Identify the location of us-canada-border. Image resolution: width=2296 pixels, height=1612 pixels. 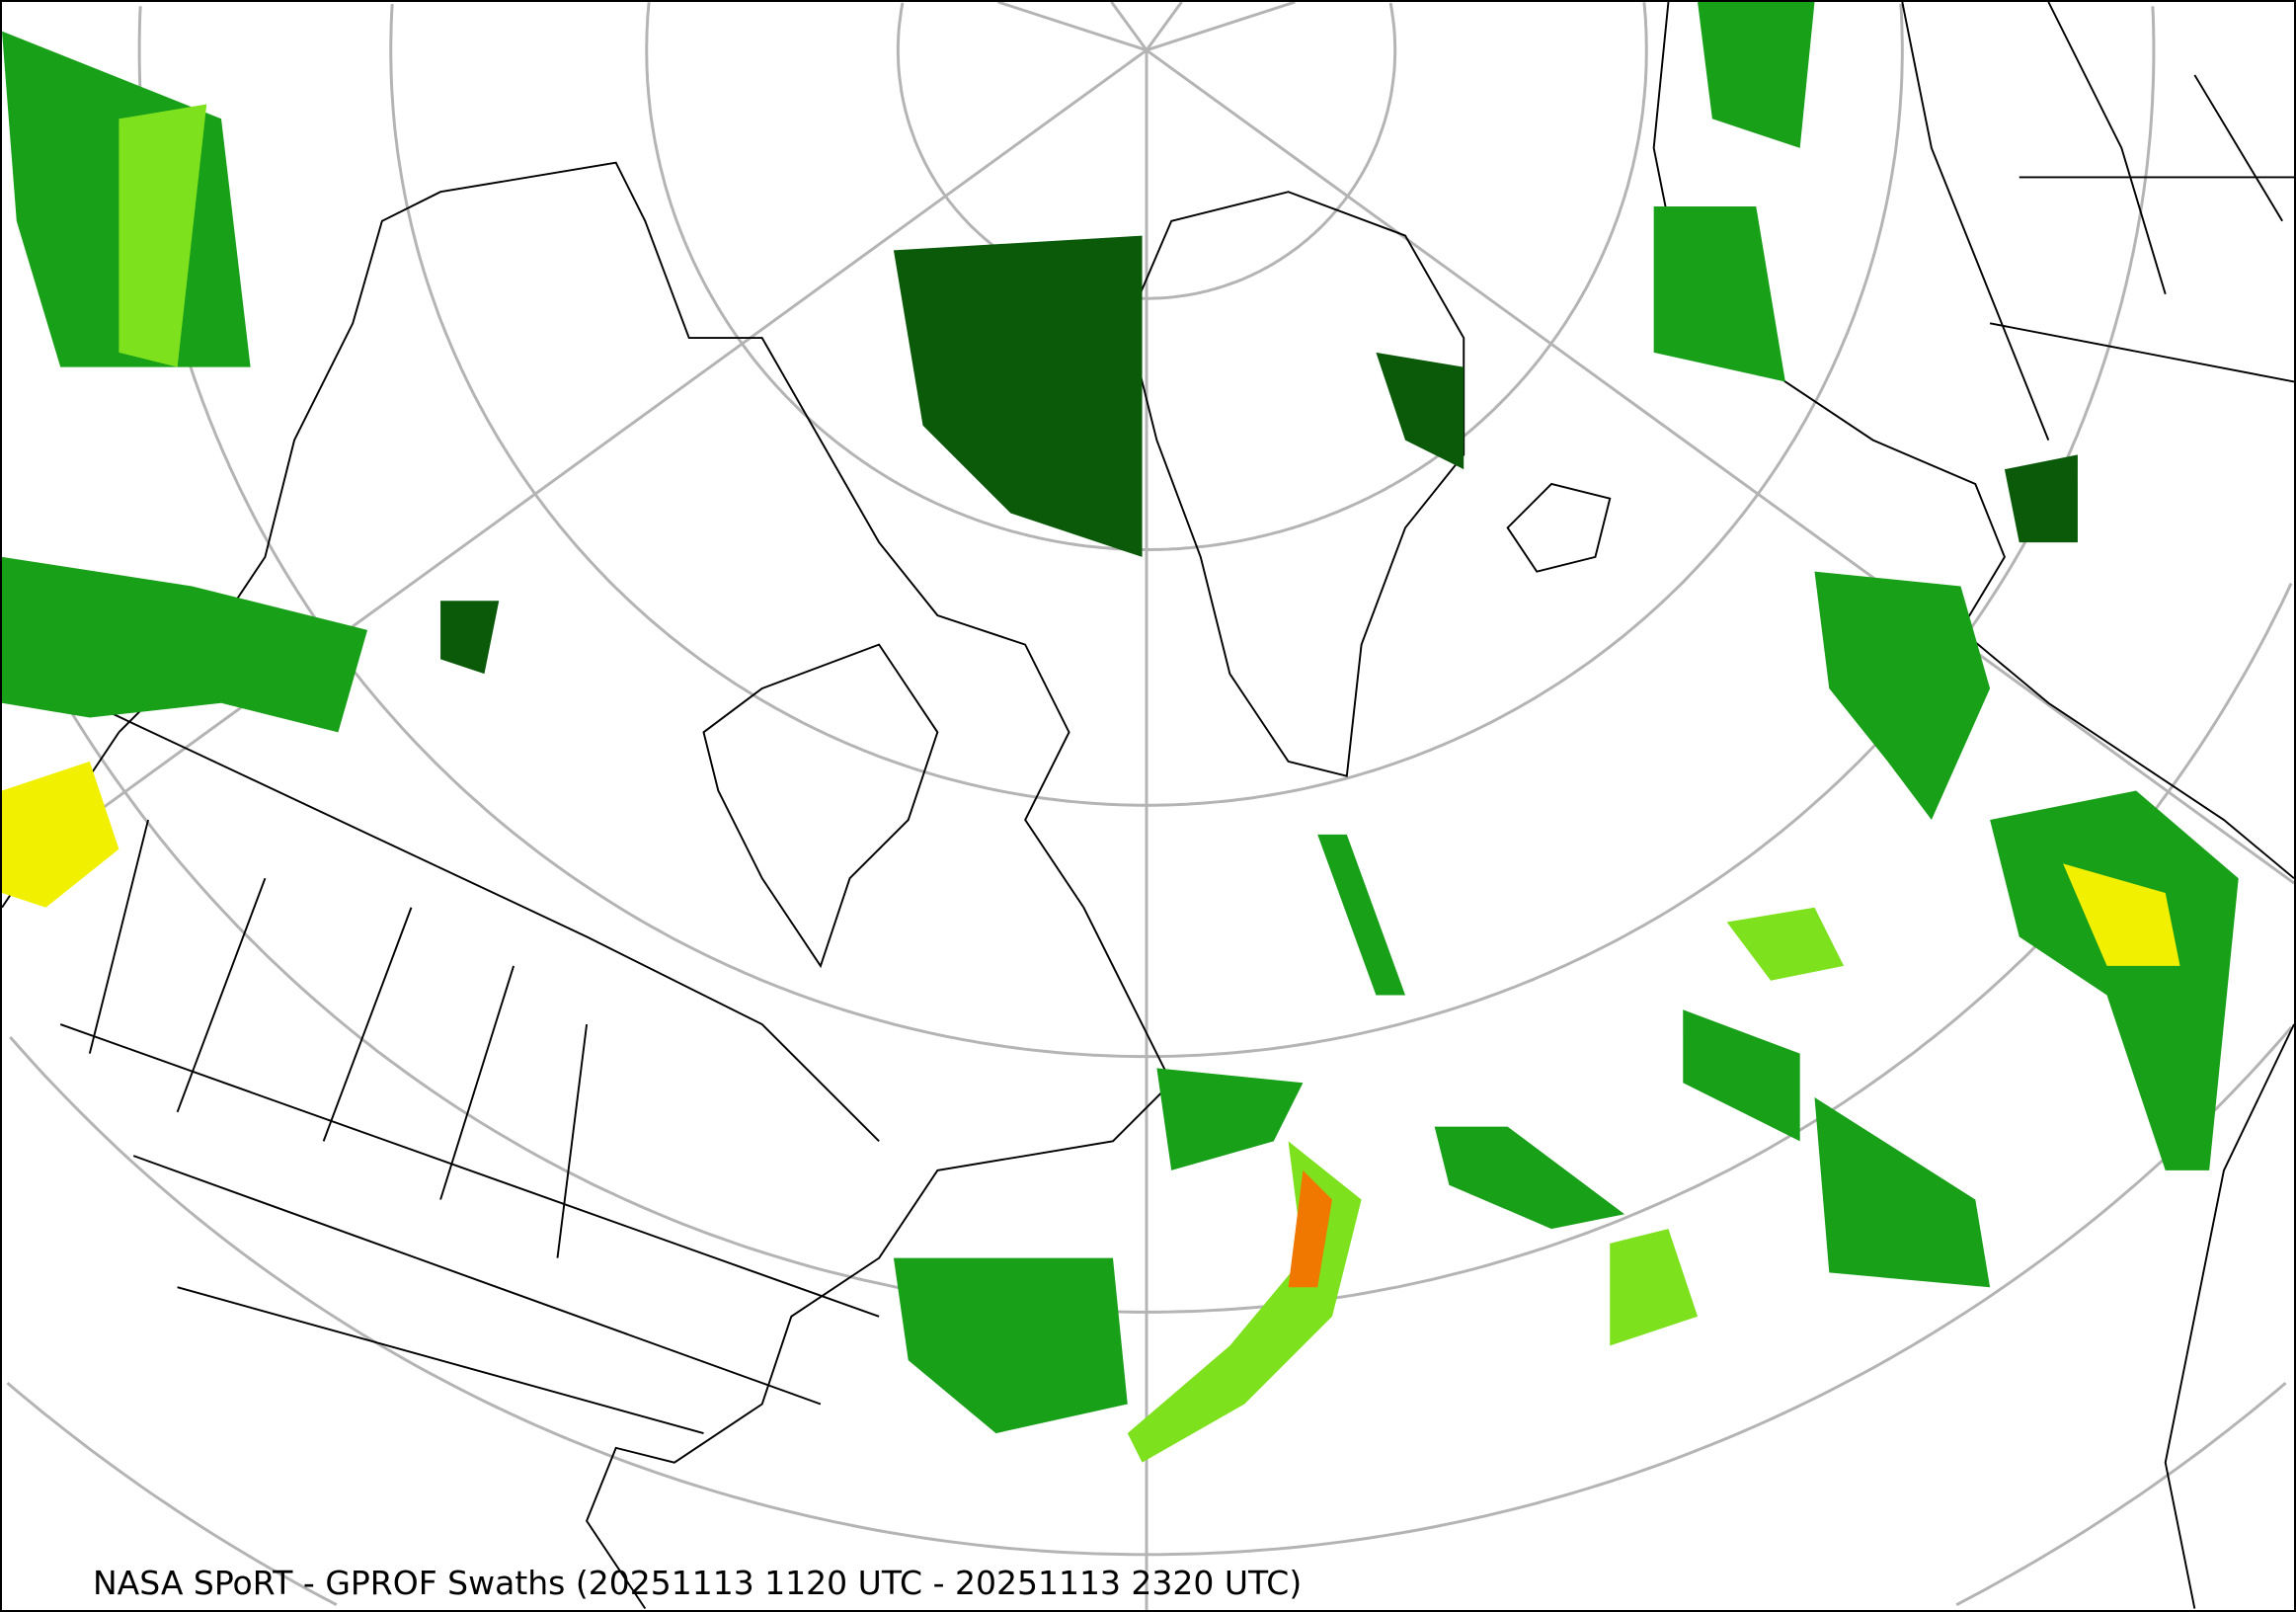
(485, 922).